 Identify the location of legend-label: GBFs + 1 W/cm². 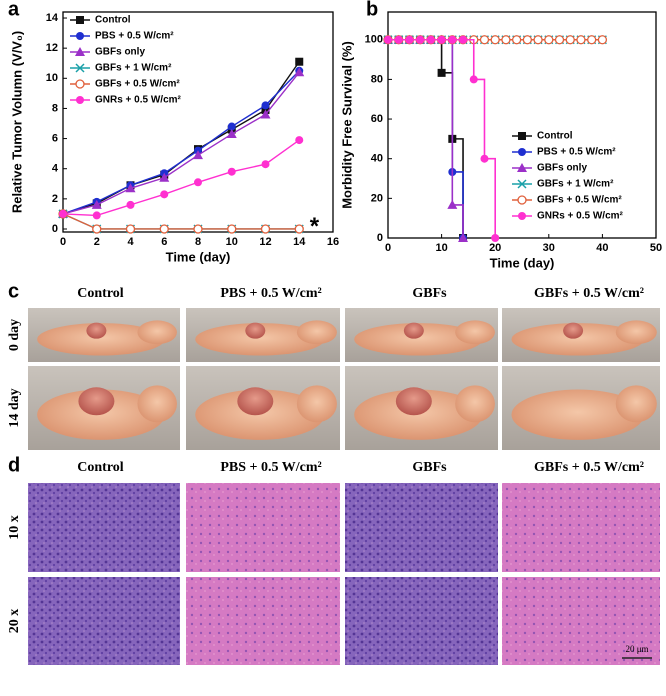
(575, 184).